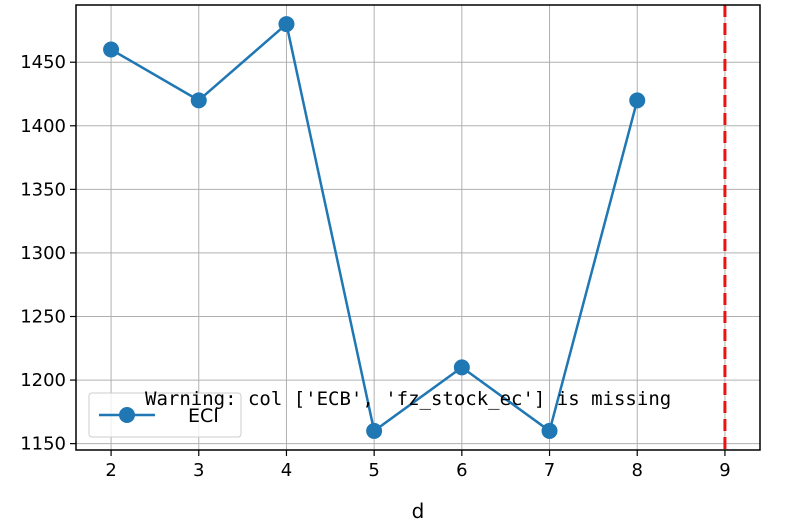 Image resolution: width=800 pixels, height=520 pixels. What do you see at coordinates (43, 317) in the screenshot?
I see `y-tick-label: 1250` at bounding box center [43, 317].